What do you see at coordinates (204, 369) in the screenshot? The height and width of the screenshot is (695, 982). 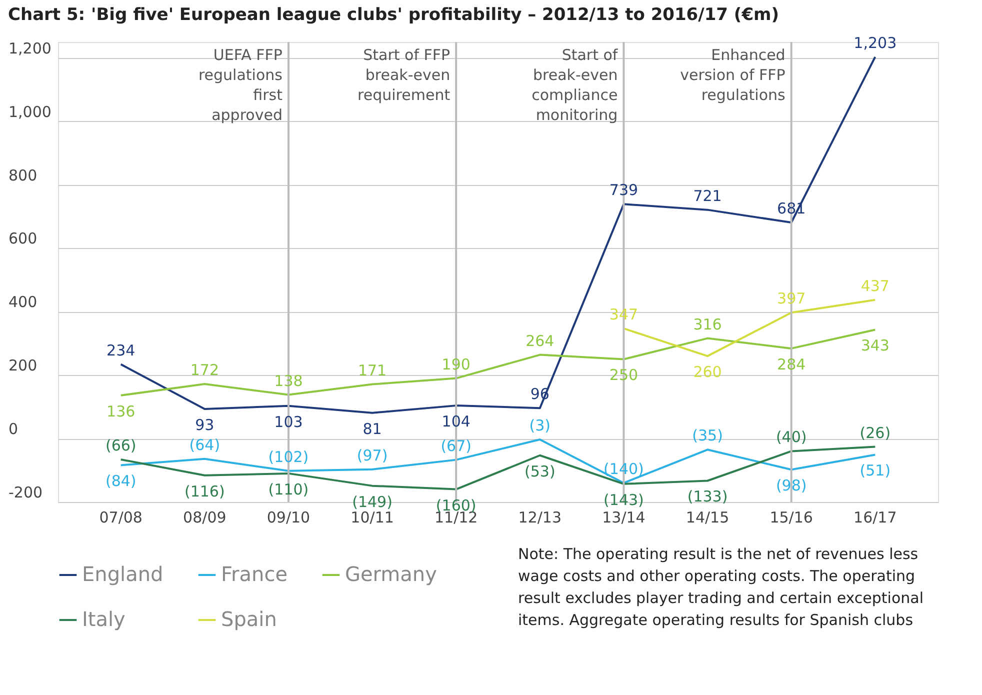 I see `data-label: 172` at bounding box center [204, 369].